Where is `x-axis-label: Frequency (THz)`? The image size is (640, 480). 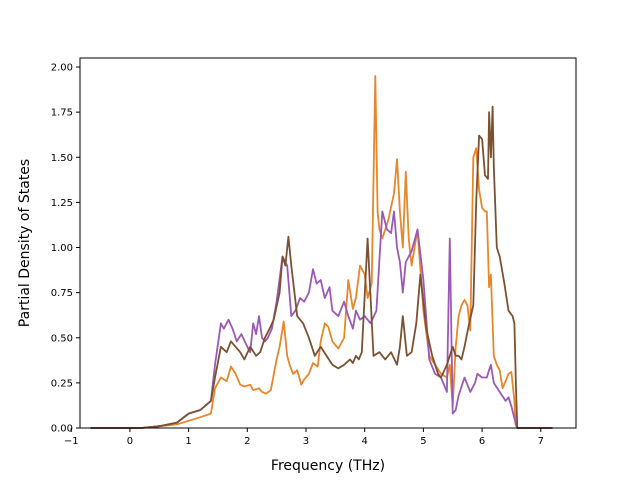 x-axis-label: Frequency (THz) is located at coordinates (328, 466).